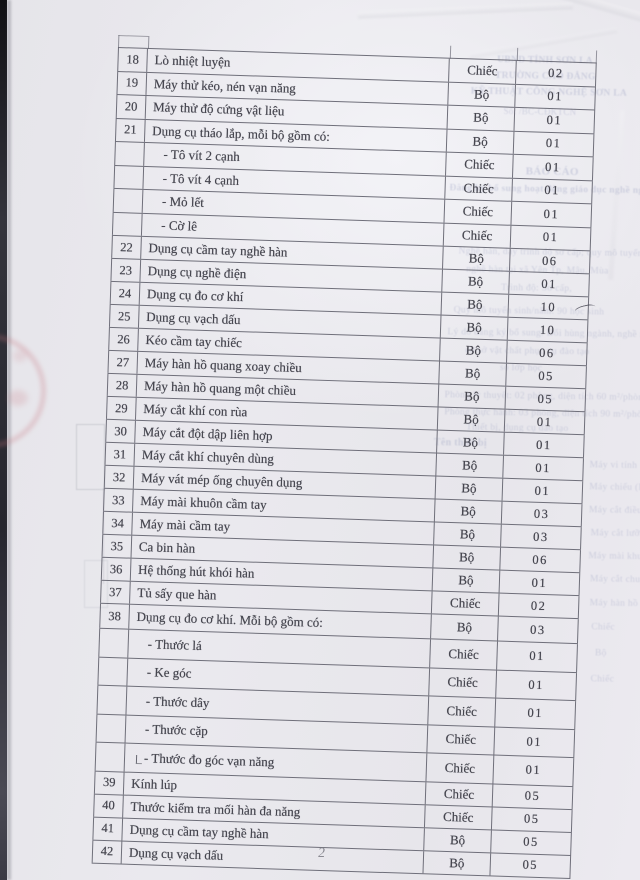 The height and width of the screenshot is (880, 640). Describe the element at coordinates (126, 247) in the screenshot. I see `row-number: 22` at that location.